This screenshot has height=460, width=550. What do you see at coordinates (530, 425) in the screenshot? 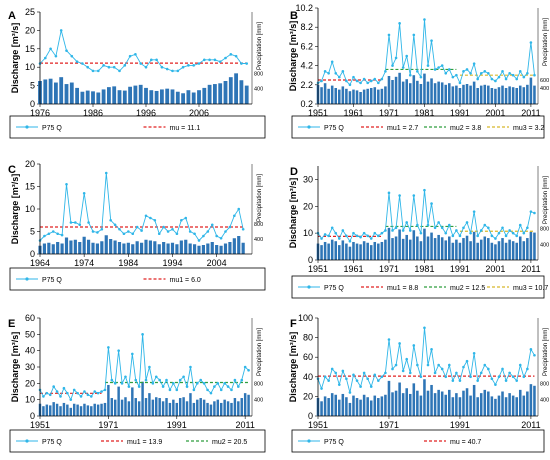
I see `x-tick-label: 2011` at bounding box center [530, 425].